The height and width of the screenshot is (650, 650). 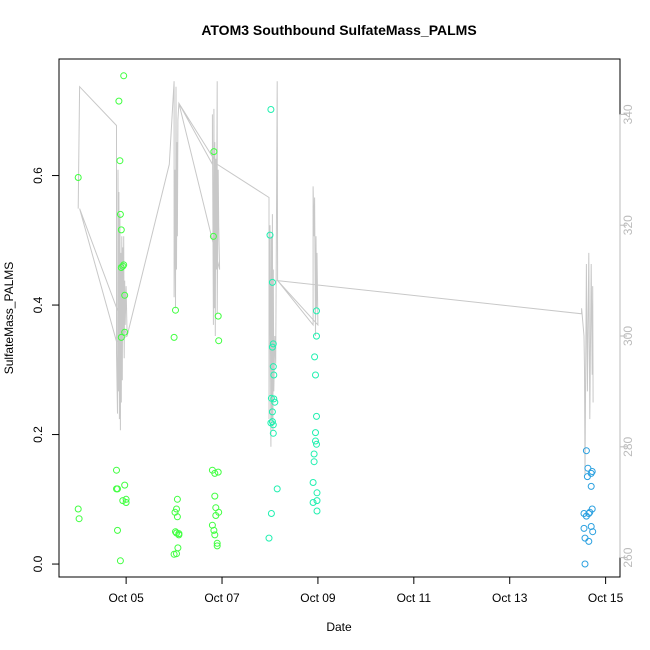 What do you see at coordinates (38, 563) in the screenshot?
I see `y-tick-label: 0.0` at bounding box center [38, 563].